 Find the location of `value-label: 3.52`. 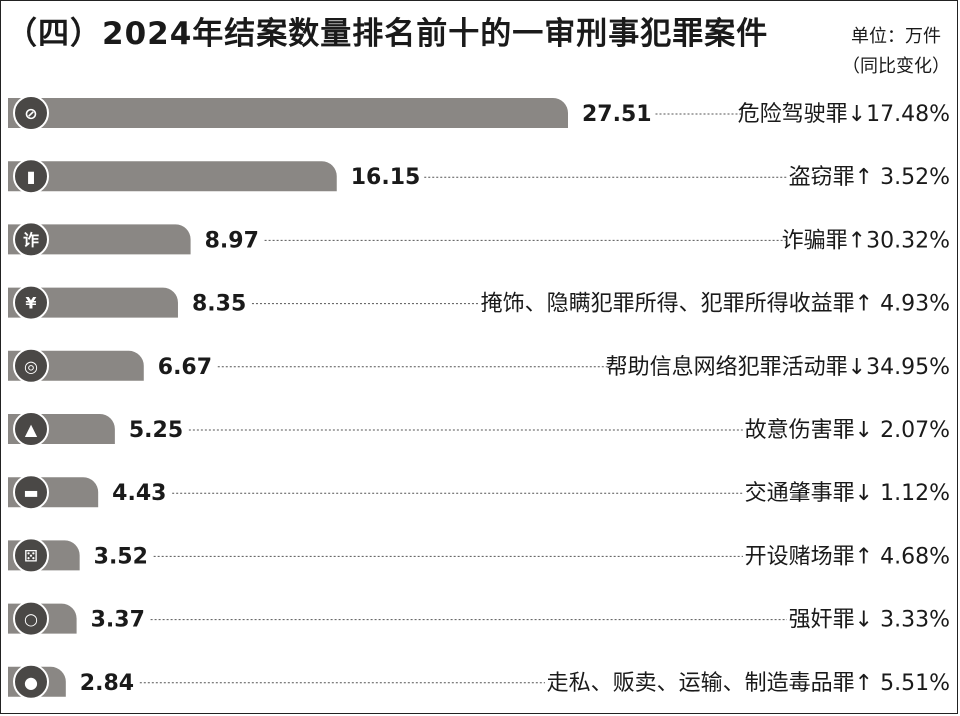

value-label: 3.52 is located at coordinates (121, 556).